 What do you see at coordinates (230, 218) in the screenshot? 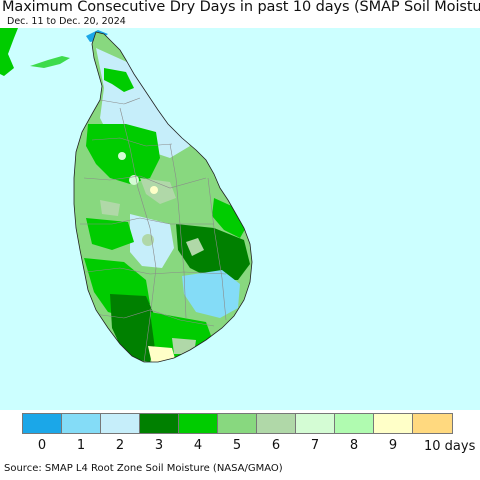
I see `east-bright-green` at bounding box center [230, 218].